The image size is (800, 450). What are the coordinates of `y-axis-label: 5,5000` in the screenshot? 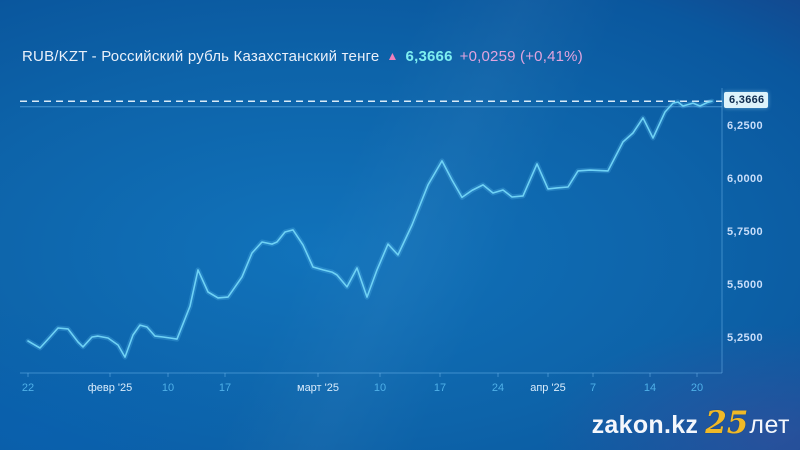 It's located at (745, 284).